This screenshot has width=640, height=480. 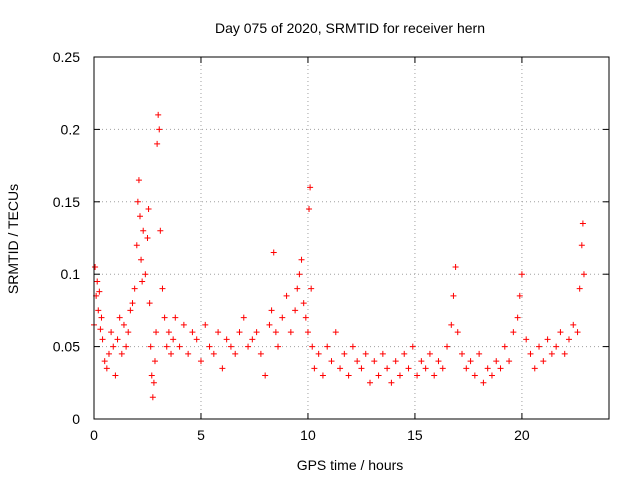 I want to click on x-tick-labels: 0 5 10 15 20, so click(x=310, y=435).